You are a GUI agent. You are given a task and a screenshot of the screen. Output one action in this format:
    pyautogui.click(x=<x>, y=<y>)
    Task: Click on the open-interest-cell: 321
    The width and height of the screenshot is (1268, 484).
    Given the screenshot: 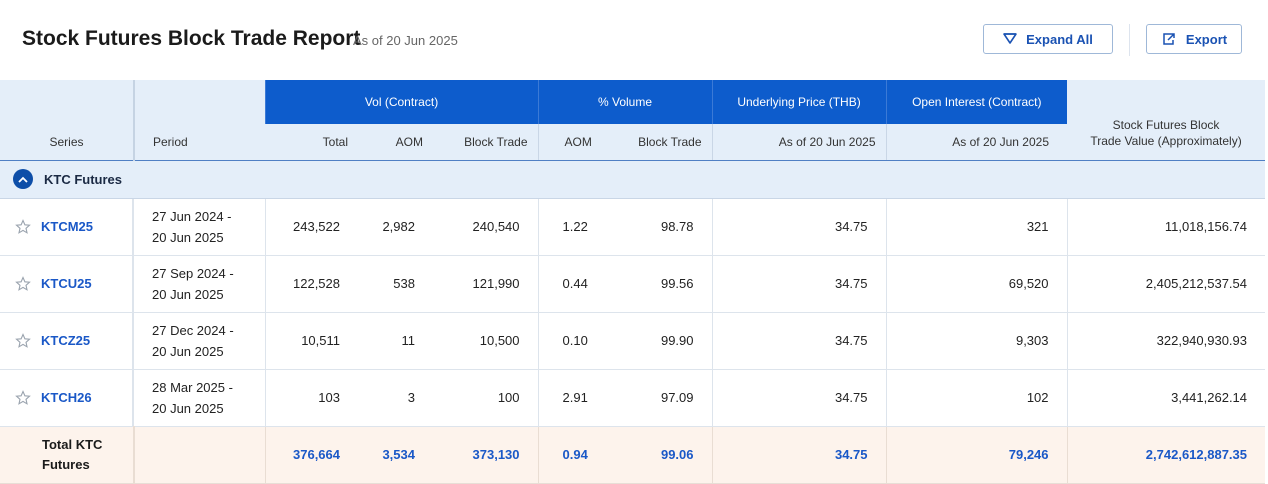 What is the action you would take?
    pyautogui.click(x=976, y=227)
    